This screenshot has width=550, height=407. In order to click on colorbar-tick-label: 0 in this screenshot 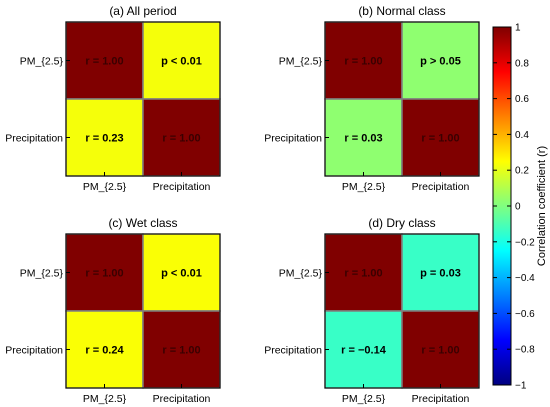, I will do `click(518, 207)`.